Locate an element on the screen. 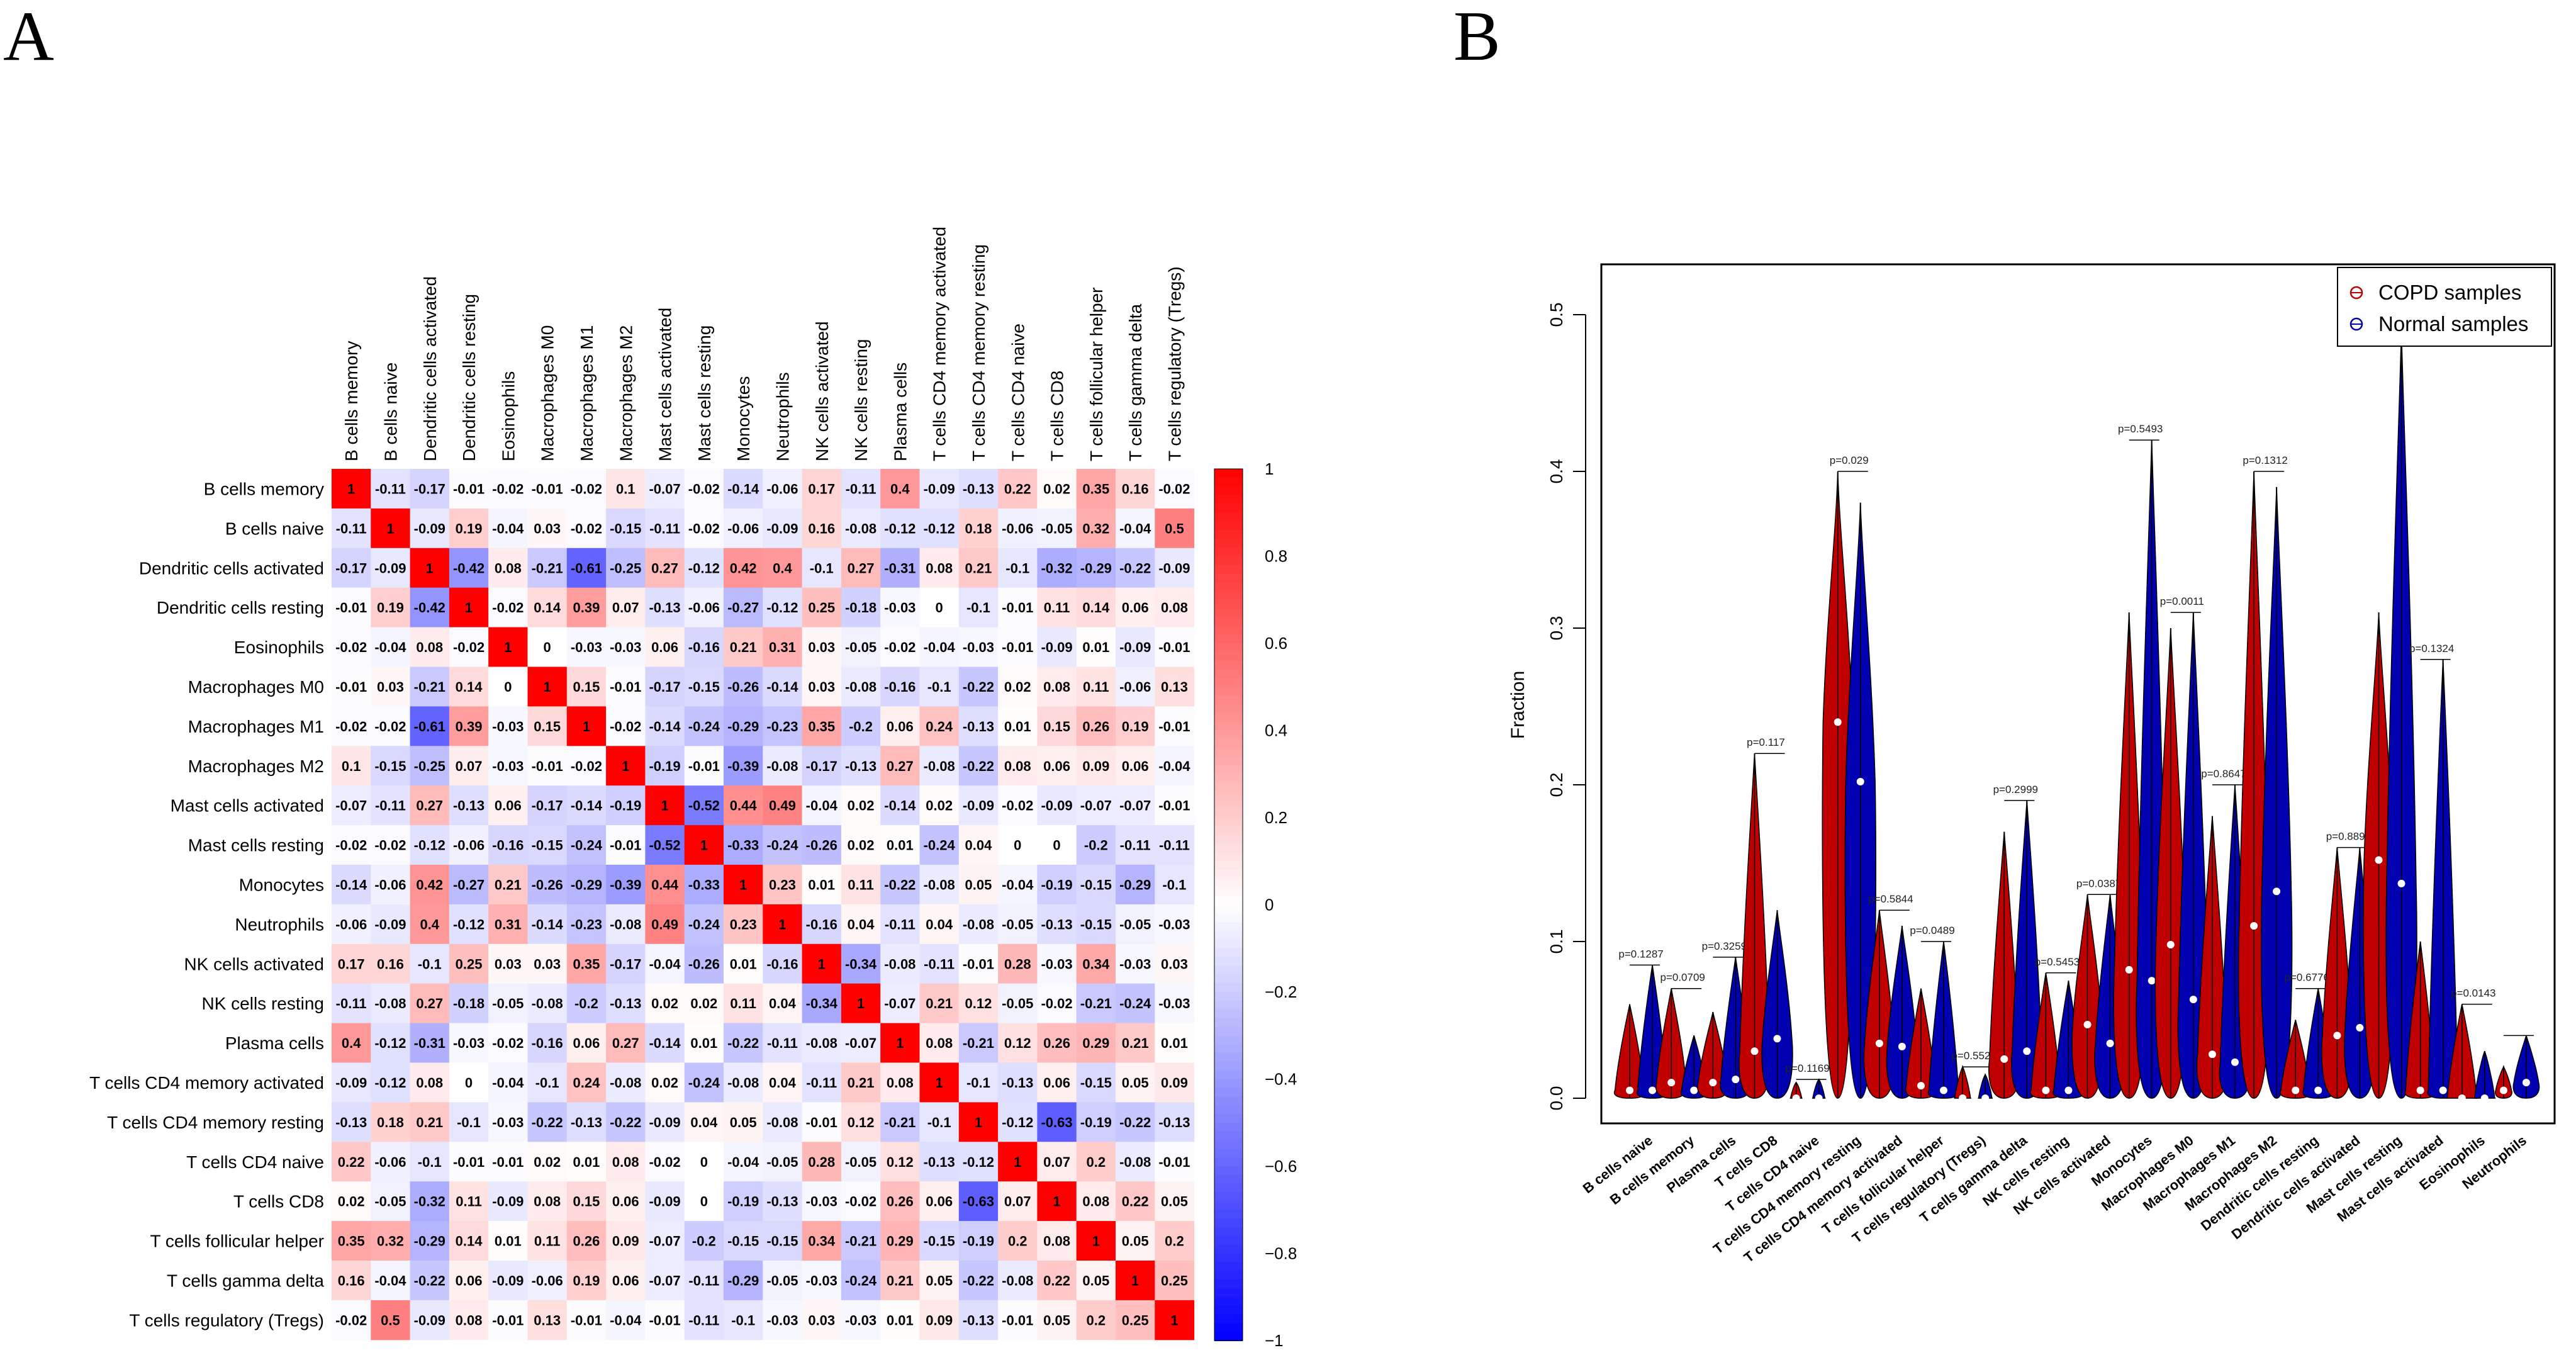 The image size is (2576, 1355). heatmap-cell-value: -0.19 is located at coordinates (1096, 1122).